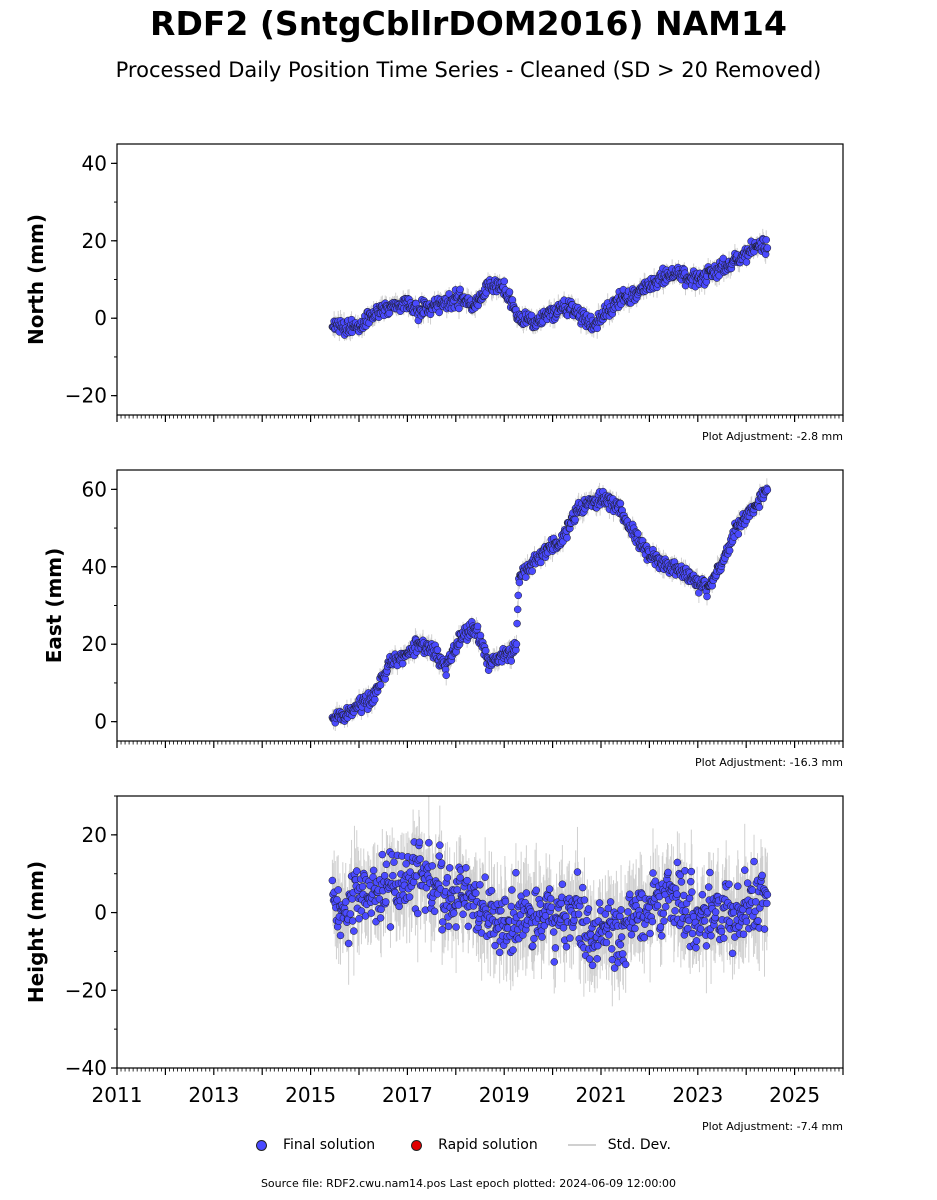 Image resolution: width=937 pixels, height=1200 pixels. I want to click on y-tick-label: 20, so click(94, 835).